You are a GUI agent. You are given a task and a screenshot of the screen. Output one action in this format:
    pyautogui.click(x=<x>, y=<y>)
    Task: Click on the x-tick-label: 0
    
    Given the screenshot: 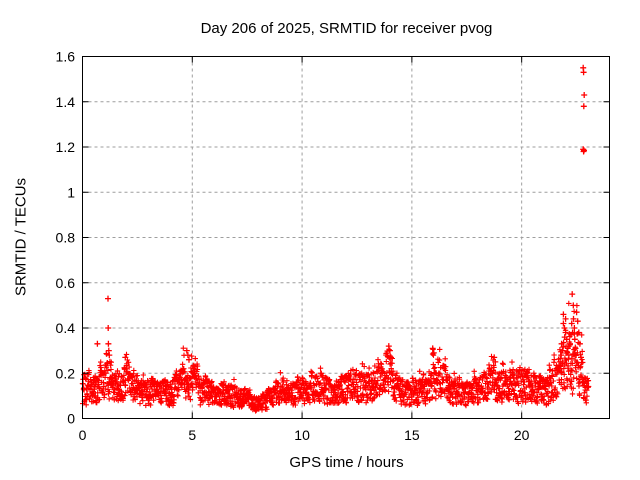 What is the action you would take?
    pyautogui.click(x=83, y=435)
    